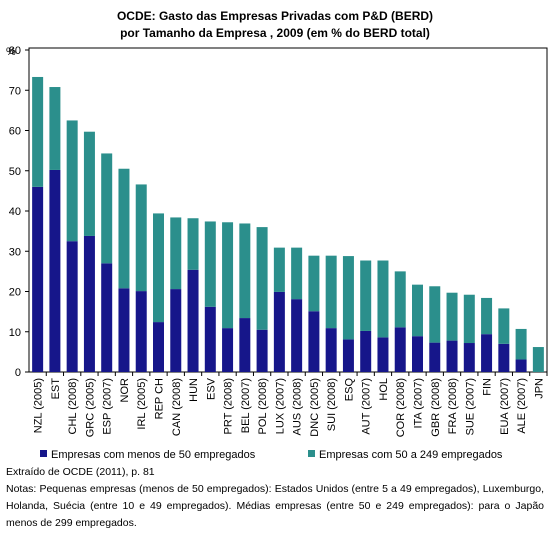 This screenshot has width=550, height=533. I want to click on x-tick-label: ITA (2007), so click(419, 403).